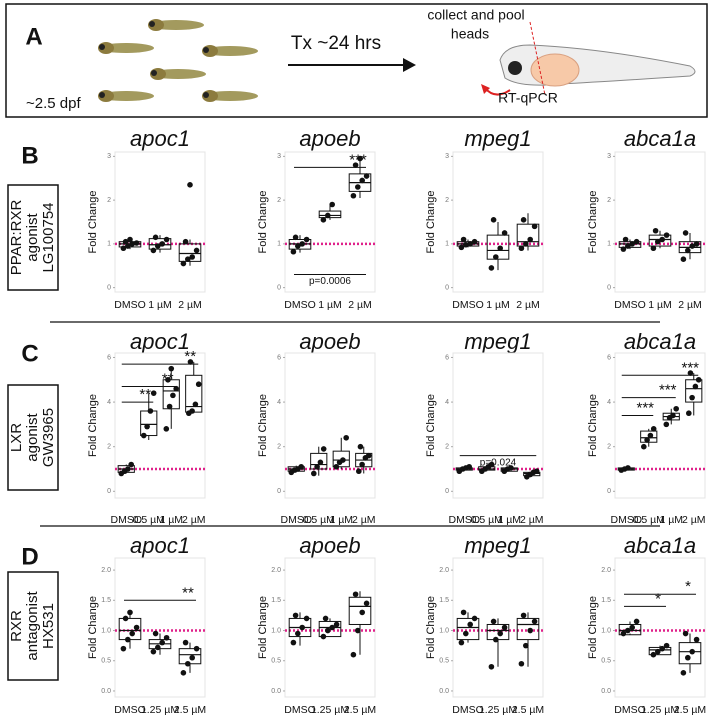  Describe the element at coordinates (53, 103) in the screenshot. I see `age-label: ~2.5 dpf` at that location.